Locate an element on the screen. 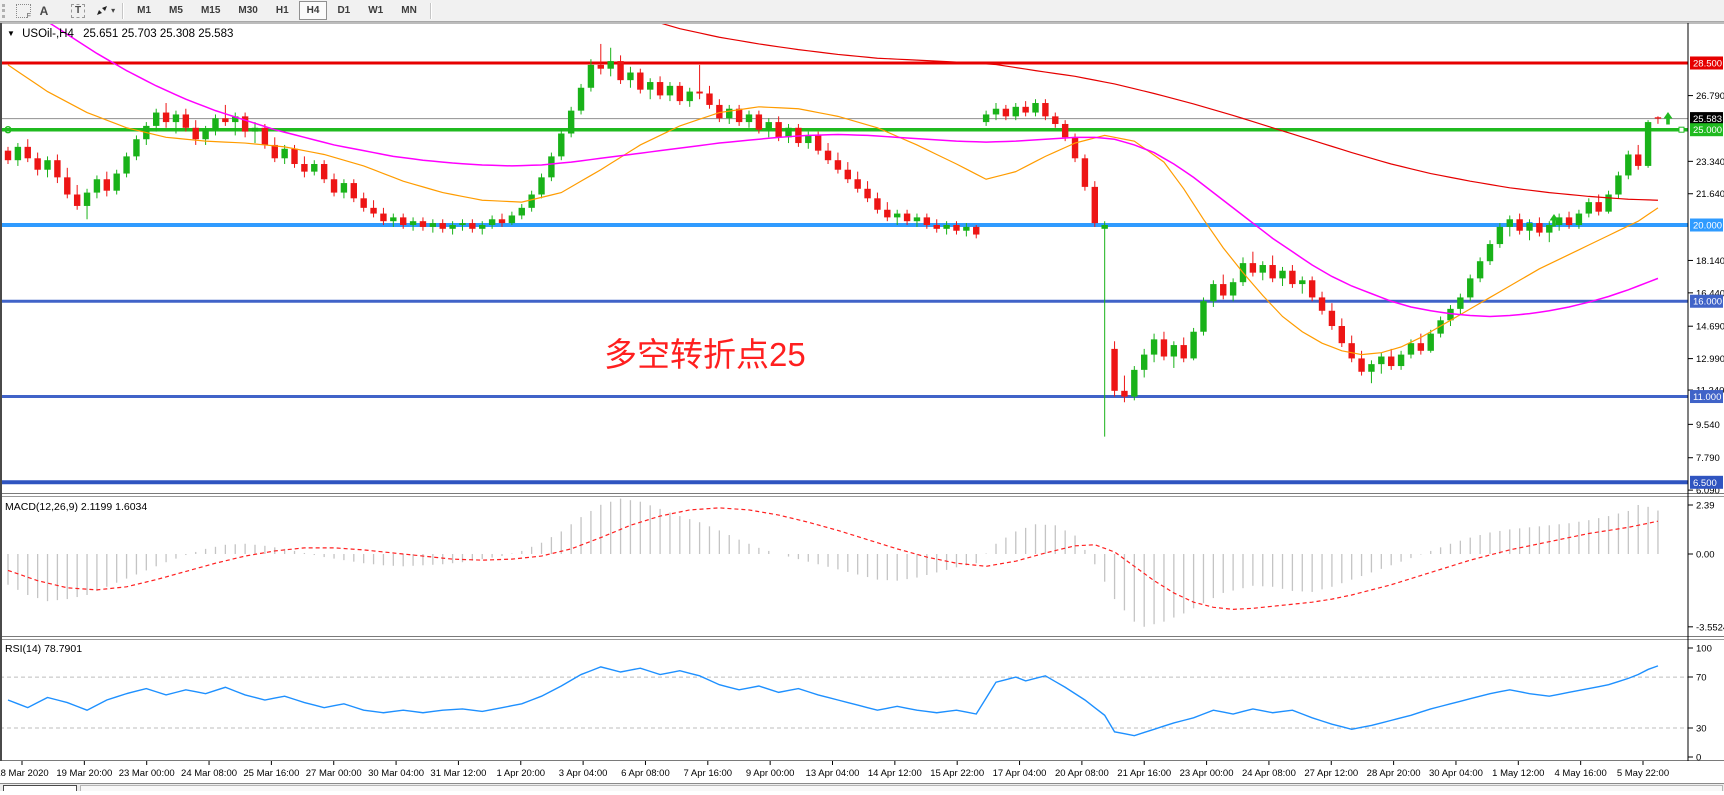 Image resolution: width=1724 pixels, height=795 pixels. price-badge-11.000 is located at coordinates (1706, 397).